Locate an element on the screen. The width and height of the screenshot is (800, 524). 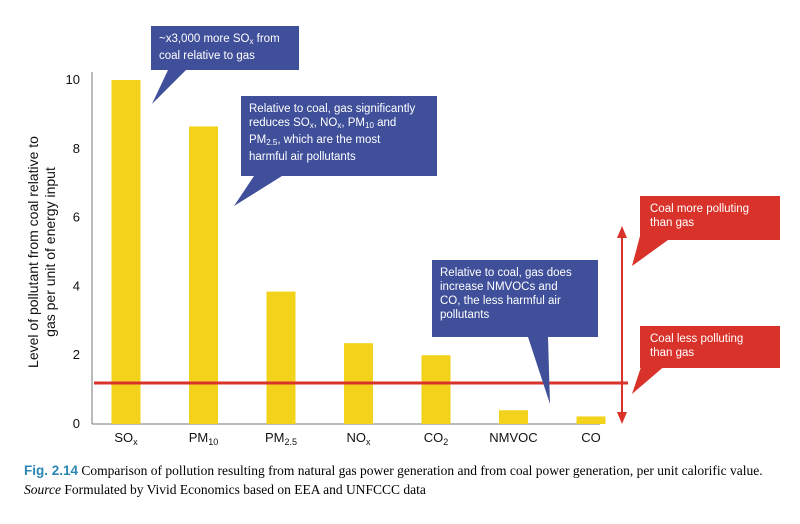
x-tick-label: PM2.5 is located at coordinates (281, 438).